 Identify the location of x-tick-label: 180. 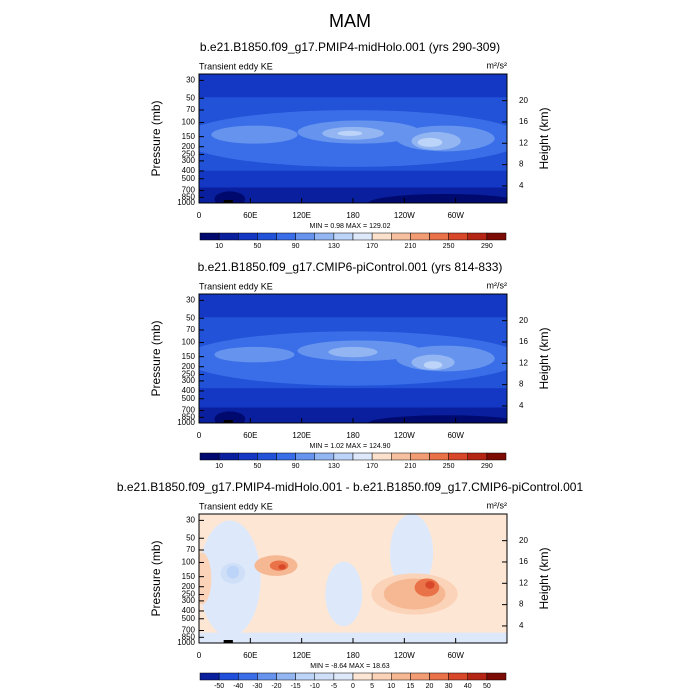
(353, 215).